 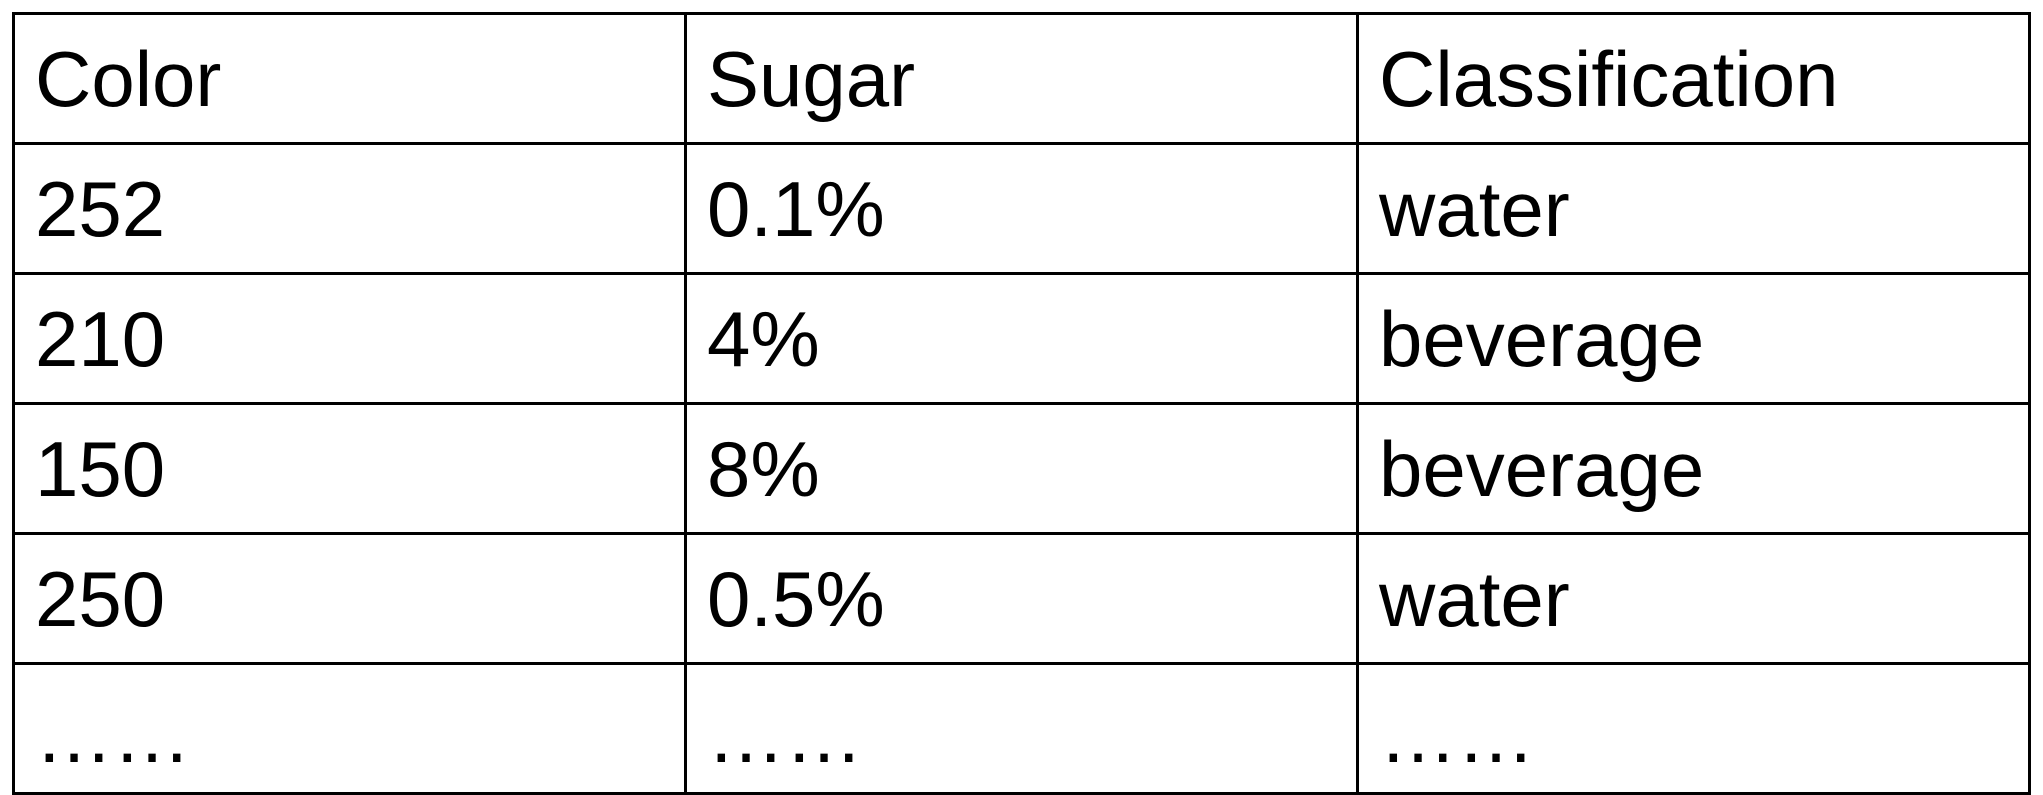 I want to click on cell-color: 150, so click(x=349, y=468).